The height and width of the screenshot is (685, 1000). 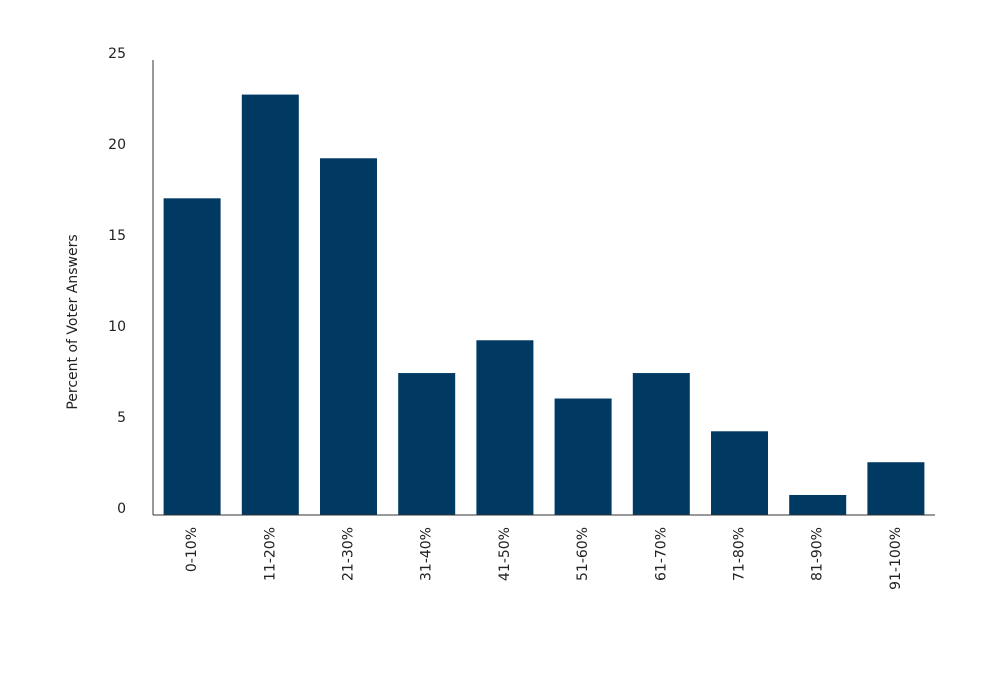 What do you see at coordinates (349, 554) in the screenshot?
I see `x-tick-label: 21-30%` at bounding box center [349, 554].